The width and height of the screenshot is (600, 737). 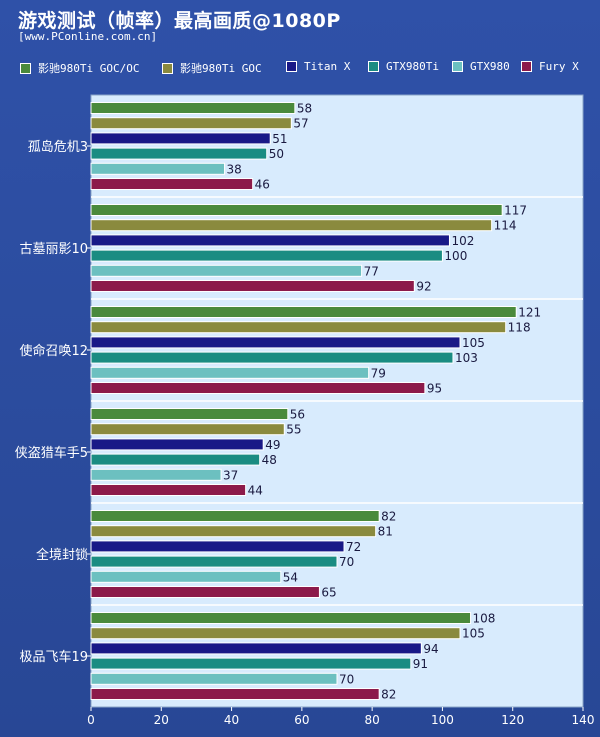 What do you see at coordinates (490, 66) in the screenshot?
I see `legend-label-4: GTX980` at bounding box center [490, 66].